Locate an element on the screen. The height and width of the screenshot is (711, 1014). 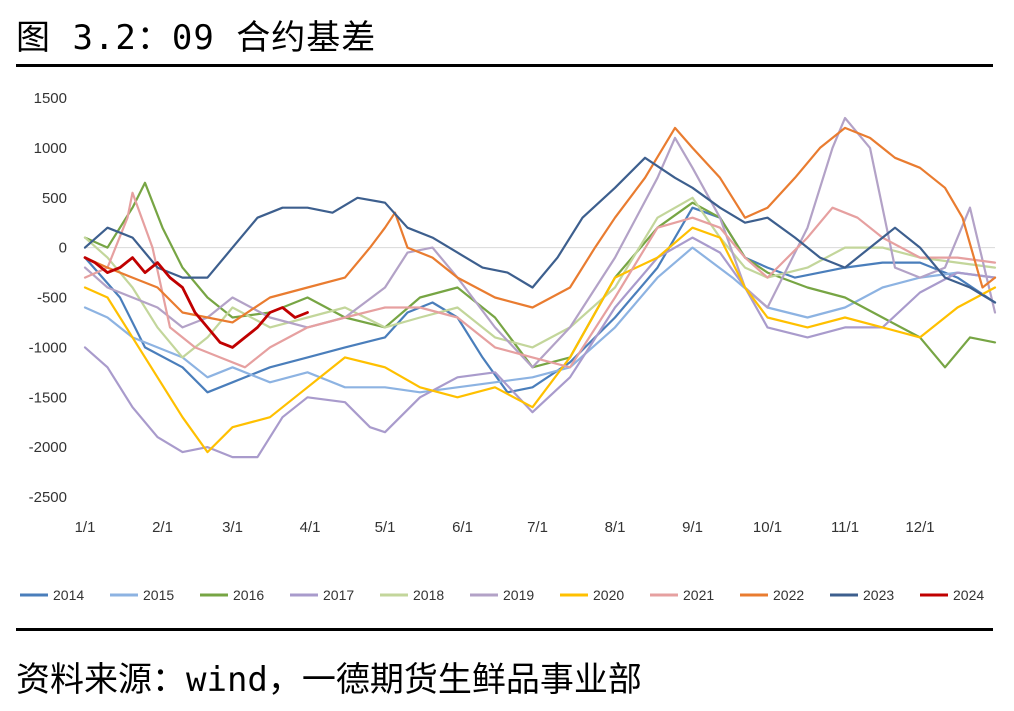
legend-label-2017: 2017 is located at coordinates (338, 595).